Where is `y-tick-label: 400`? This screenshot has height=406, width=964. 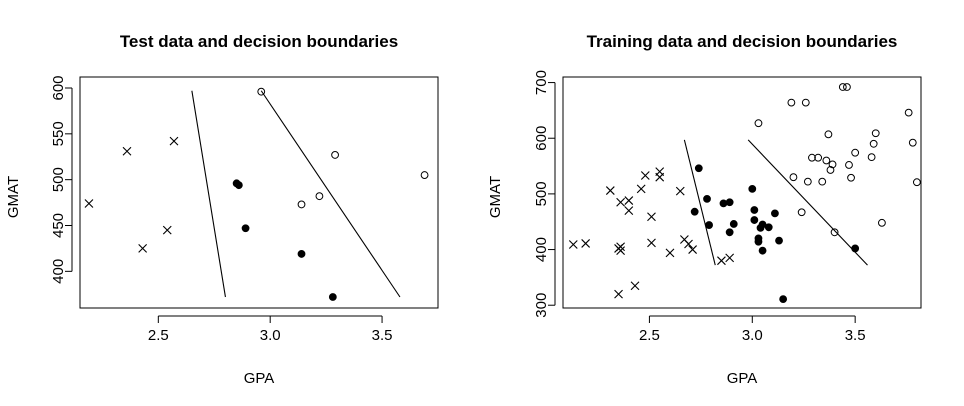 y-tick-label: 400 is located at coordinates (58, 271).